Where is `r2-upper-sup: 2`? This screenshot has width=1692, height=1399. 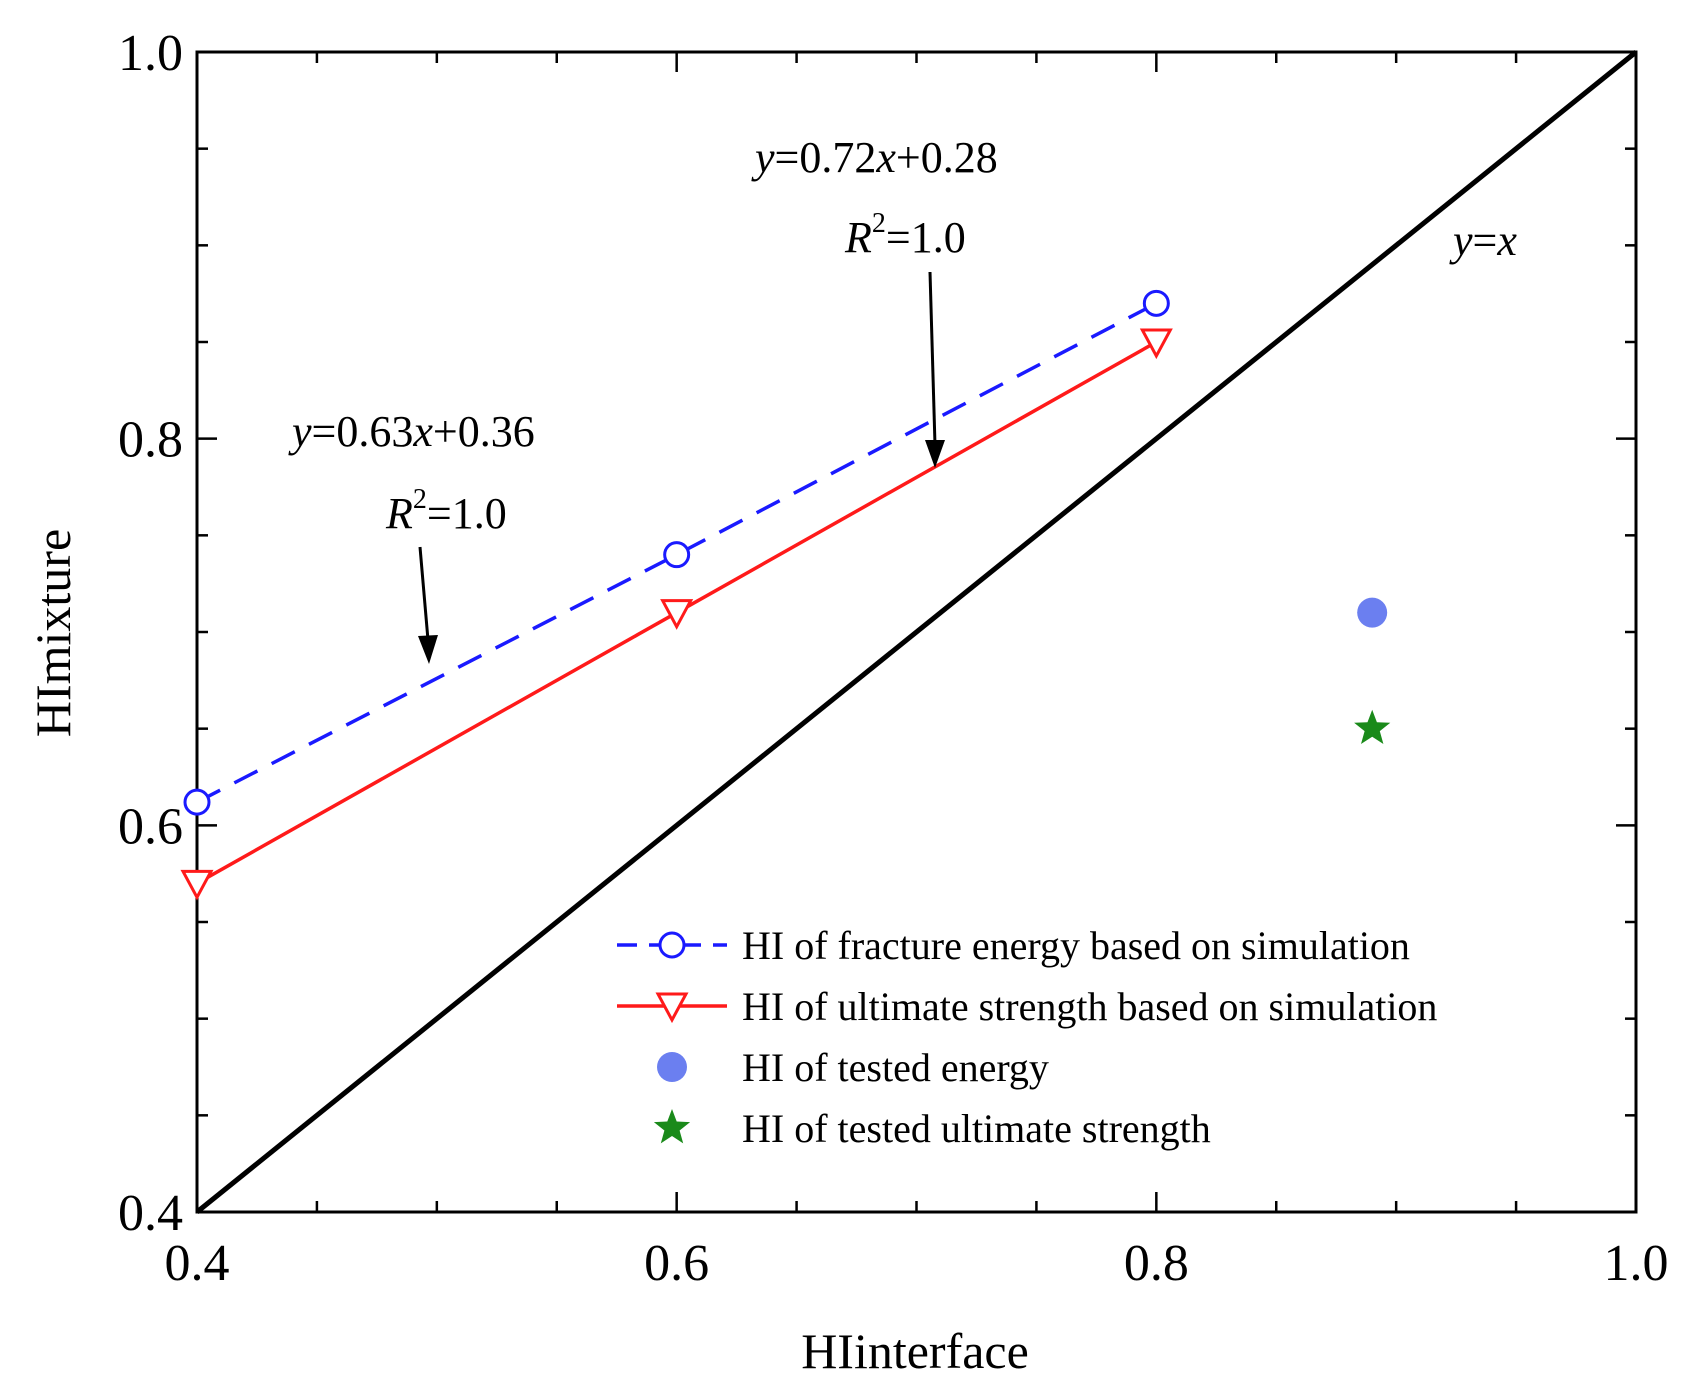
r2-upper-sup: 2 is located at coordinates (879, 223).